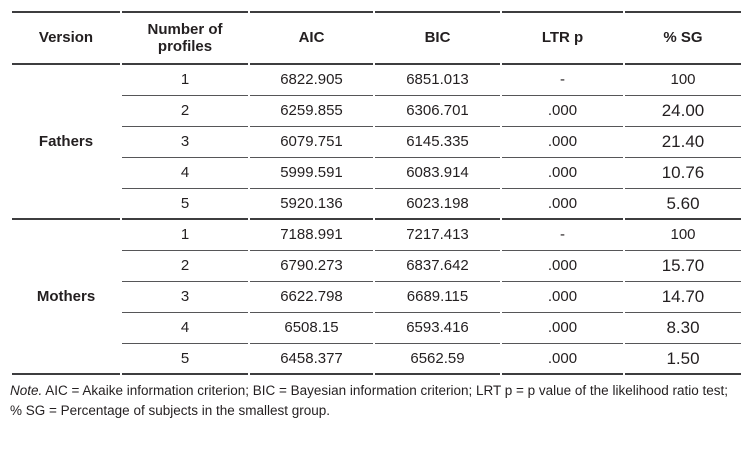 This screenshot has width=755, height=458. What do you see at coordinates (311, 38) in the screenshot?
I see `col-header-aic: AIC` at bounding box center [311, 38].